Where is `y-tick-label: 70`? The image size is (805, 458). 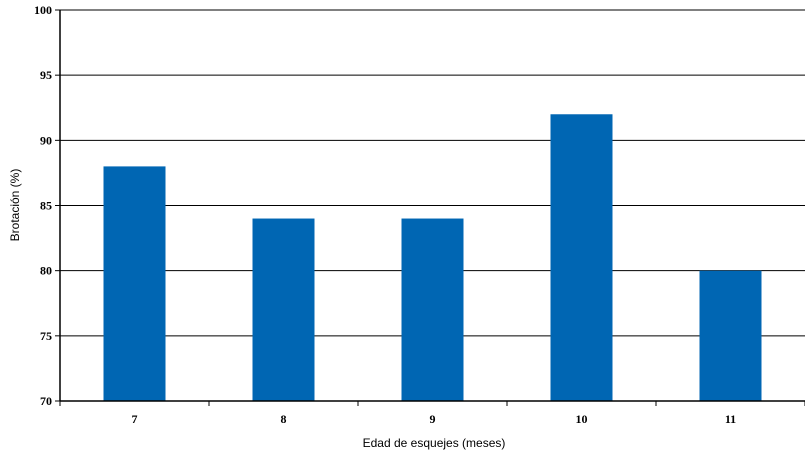
y-tick-label: 70 is located at coordinates (46, 401).